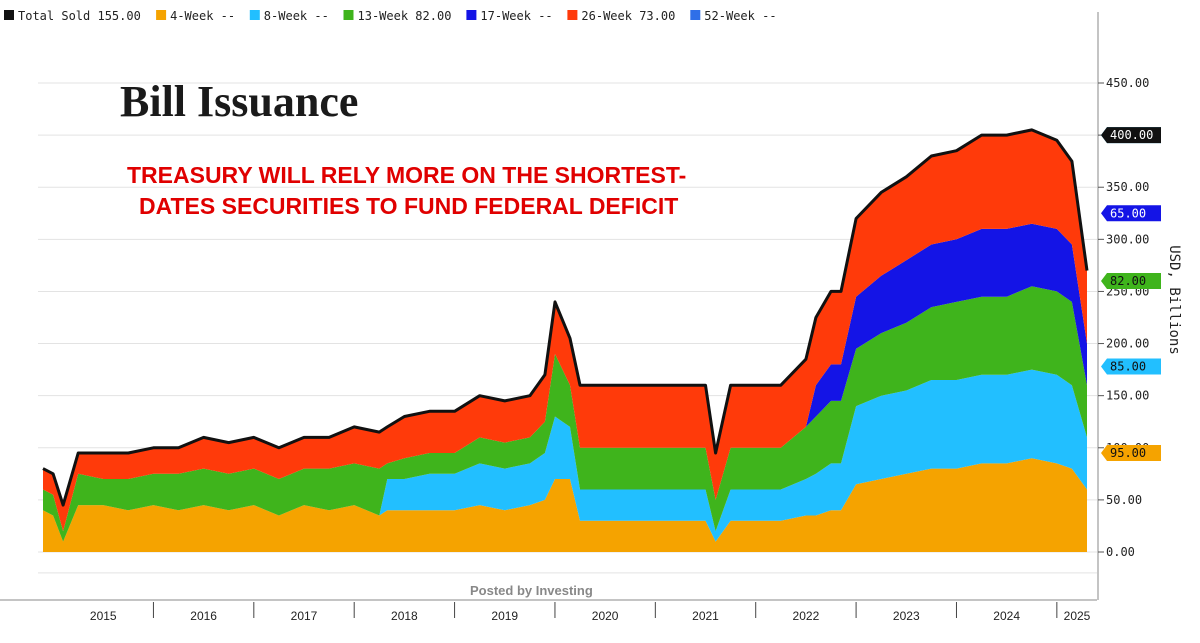 The height and width of the screenshot is (643, 1200). I want to click on value-tag-label-2: 65.00, so click(1128, 213).